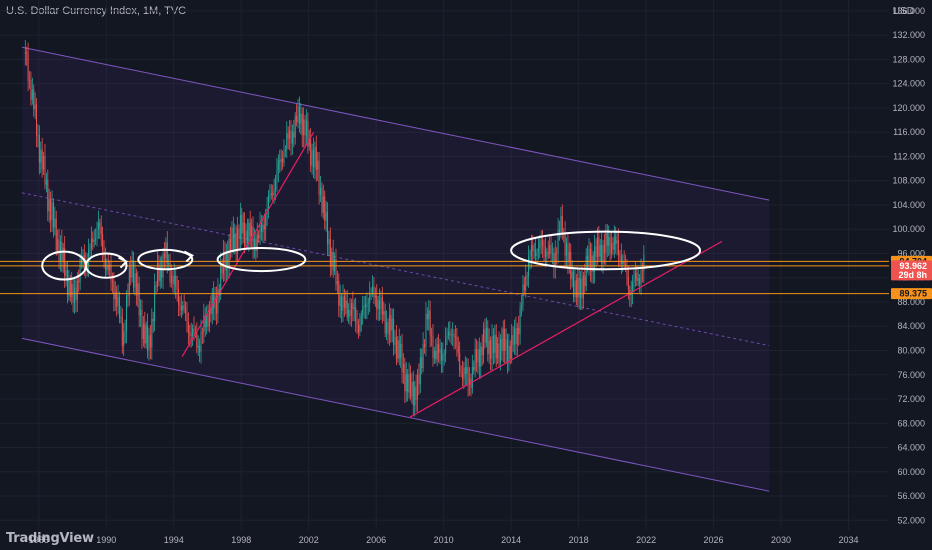 The height and width of the screenshot is (550, 932). I want to click on x-axis-tick-label: 1990, so click(106, 540).